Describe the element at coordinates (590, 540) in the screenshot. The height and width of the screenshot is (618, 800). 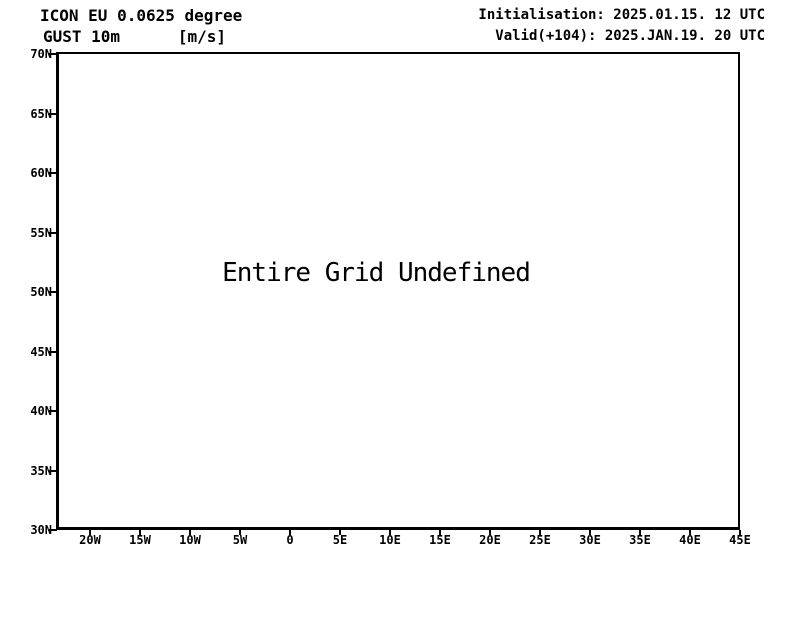
I see `x-axis-tick-label: 30E` at that location.